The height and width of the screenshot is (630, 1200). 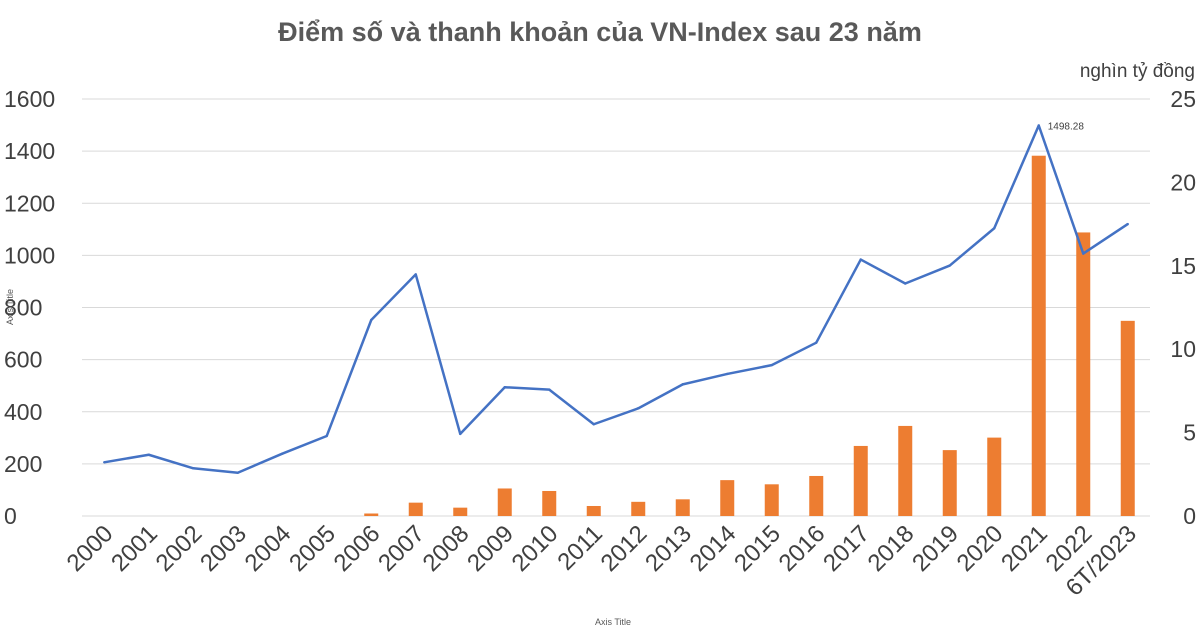 What do you see at coordinates (1183, 266) in the screenshot?
I see `right-axis-tick-label: 15` at bounding box center [1183, 266].